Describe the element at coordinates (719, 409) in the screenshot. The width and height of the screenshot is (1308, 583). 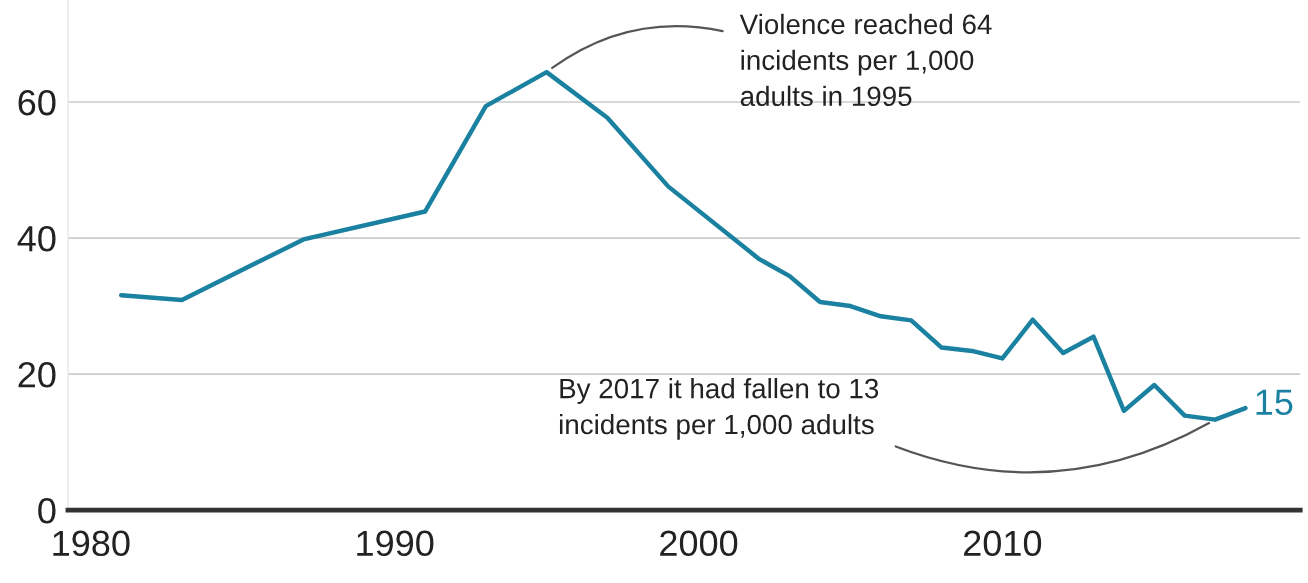
I see `annotation: By 2017 it had fallen to 13 incidents per 1,000 adults` at that location.